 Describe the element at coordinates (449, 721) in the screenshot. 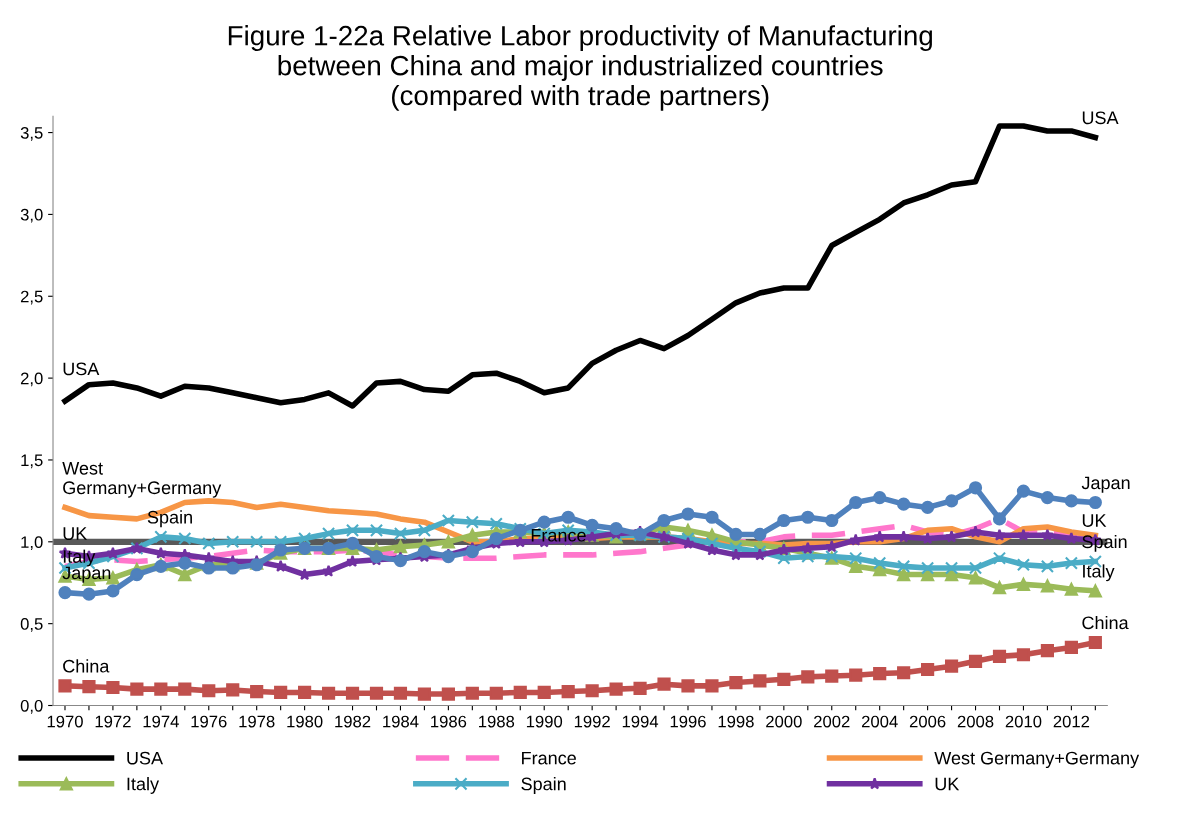

I see `x-tick-label: 1986` at that location.